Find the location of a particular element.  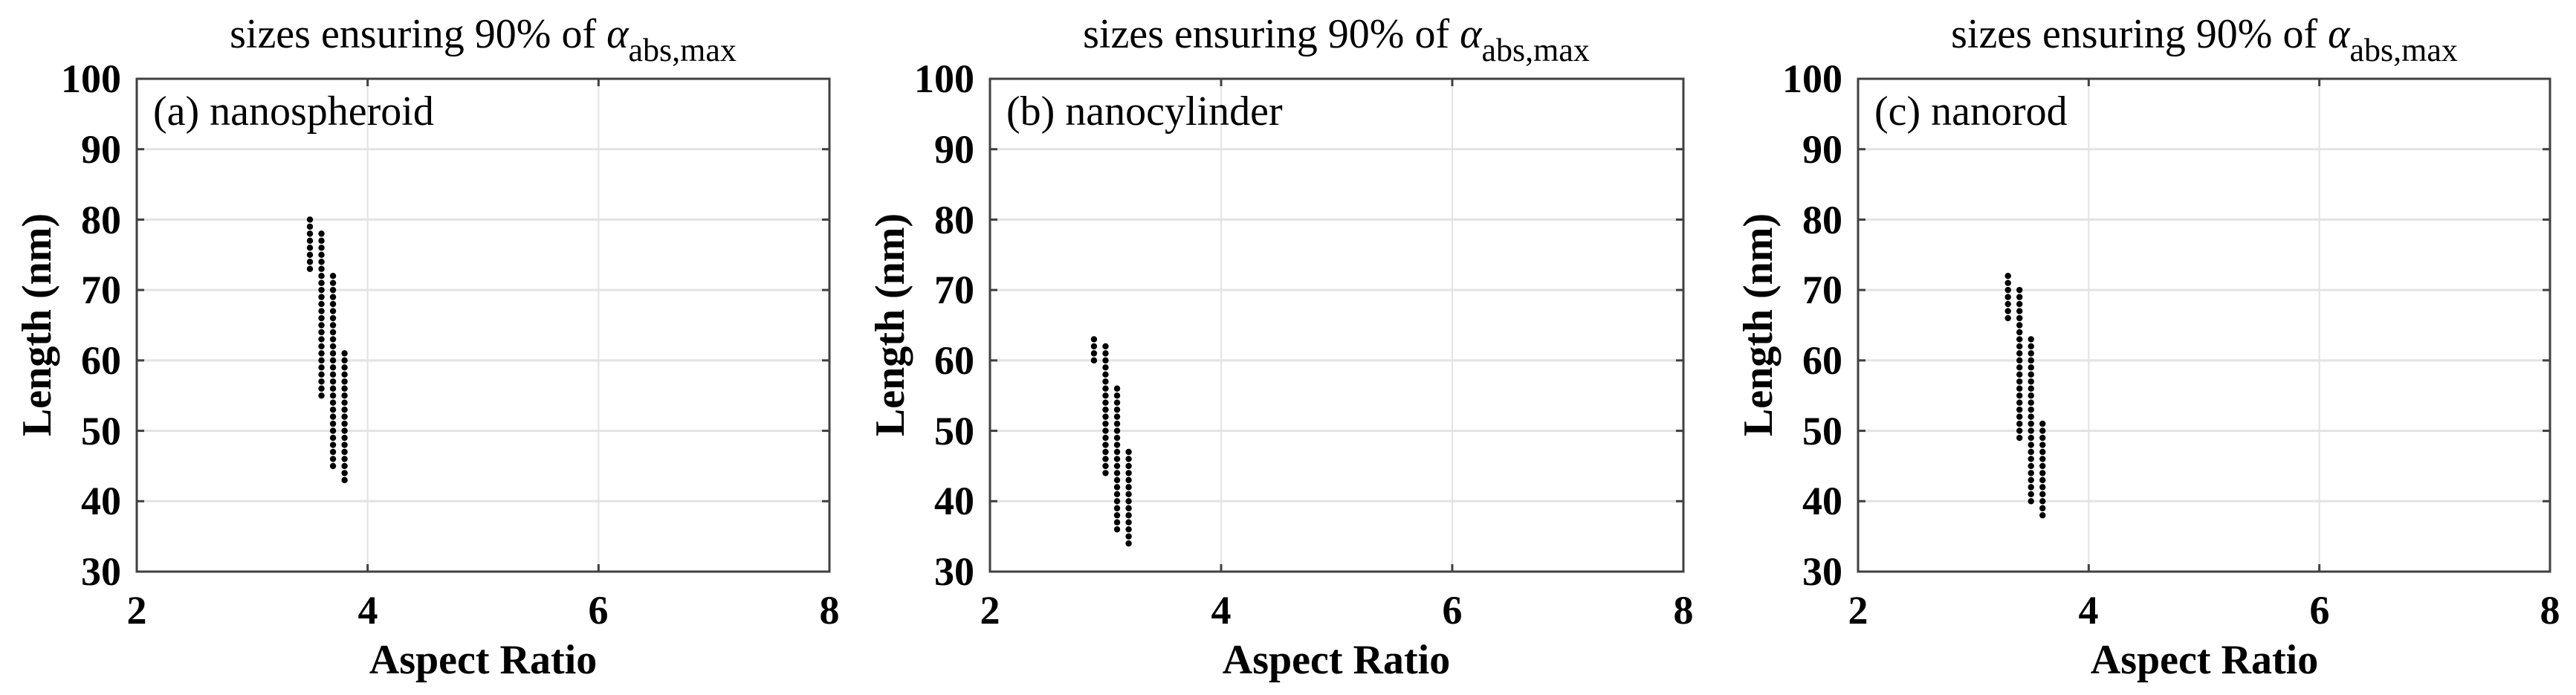

panel-c-title: sizes ensuring 90% of αabs,max is located at coordinates (2204, 38).